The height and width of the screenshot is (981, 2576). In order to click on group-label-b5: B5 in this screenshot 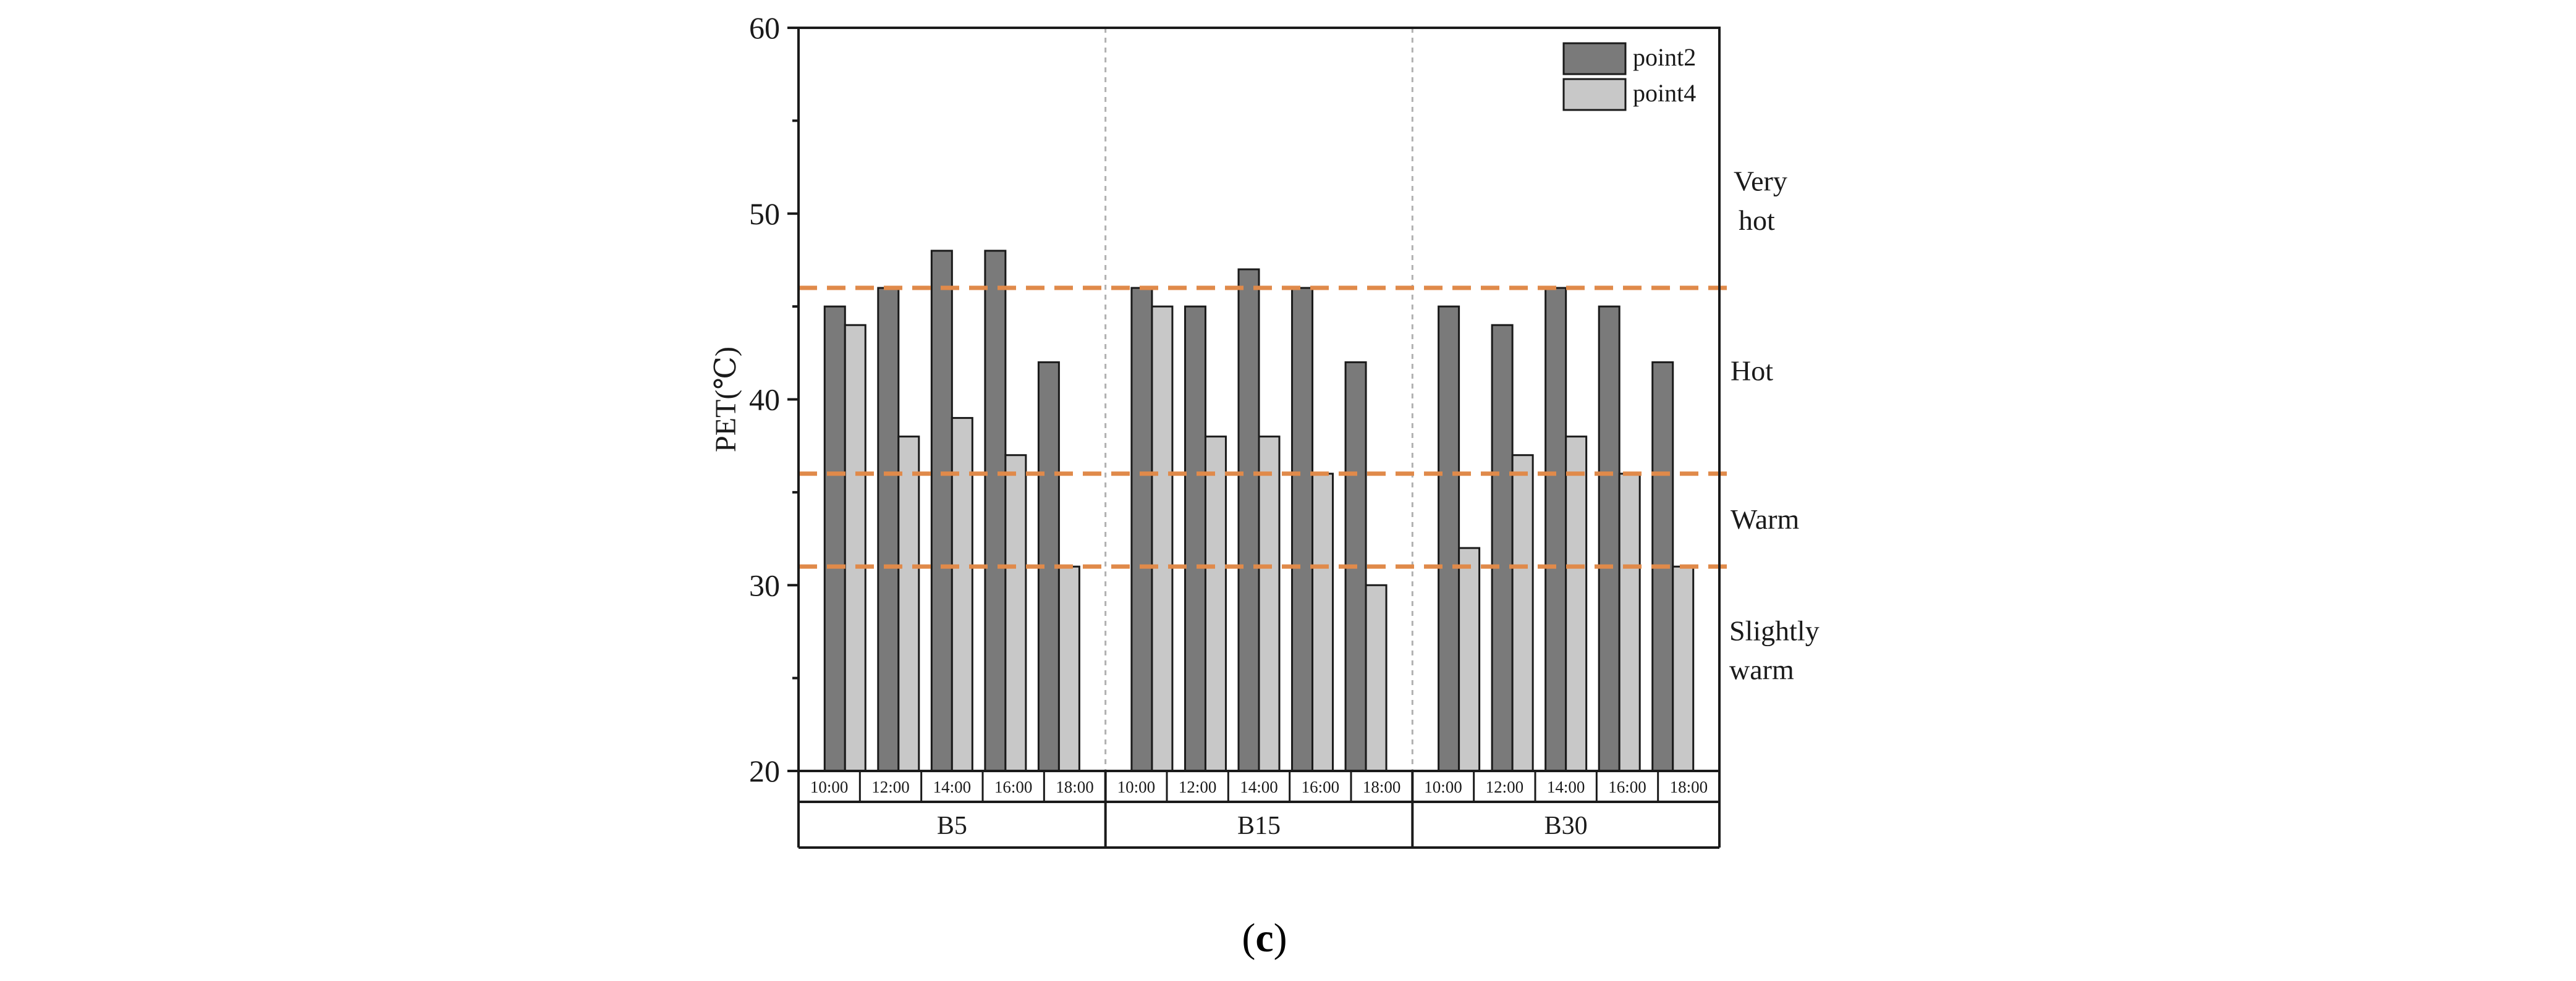, I will do `click(952, 826)`.